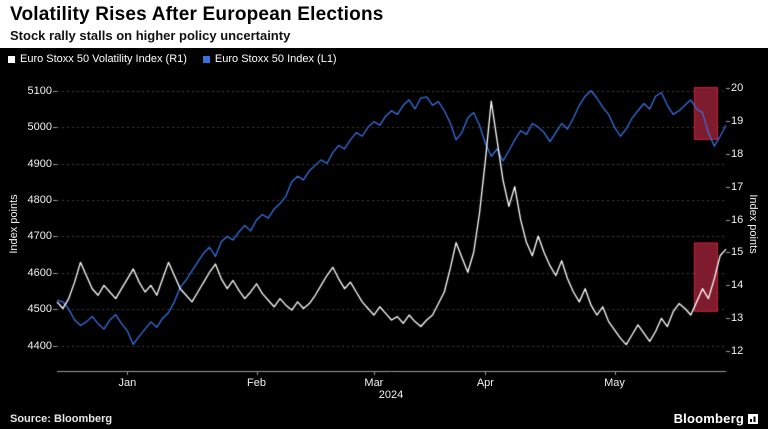  Describe the element at coordinates (206, 59) in the screenshot. I see `legend-swatch-blue-icon` at that location.